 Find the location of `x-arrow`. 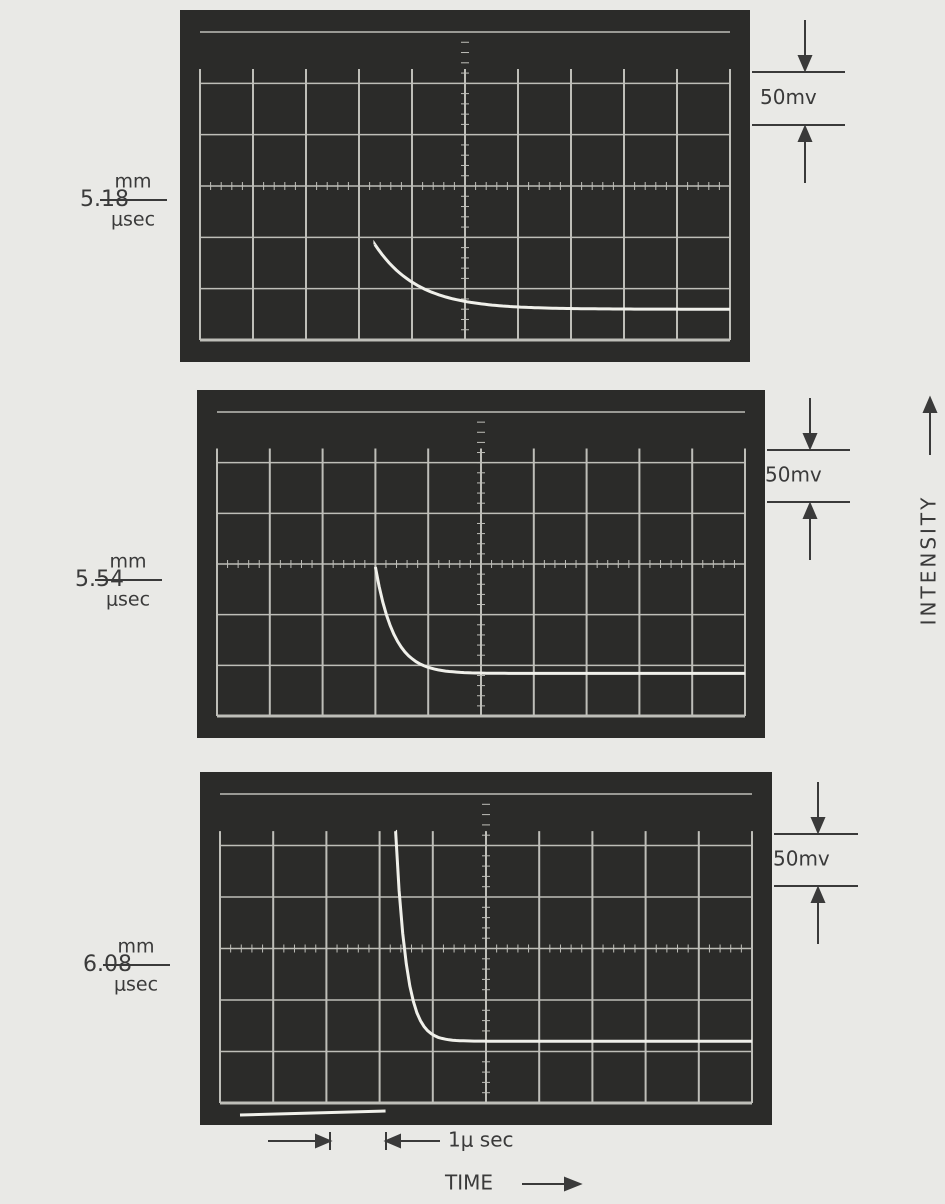

x-arrow is located at coordinates (552, 1184).